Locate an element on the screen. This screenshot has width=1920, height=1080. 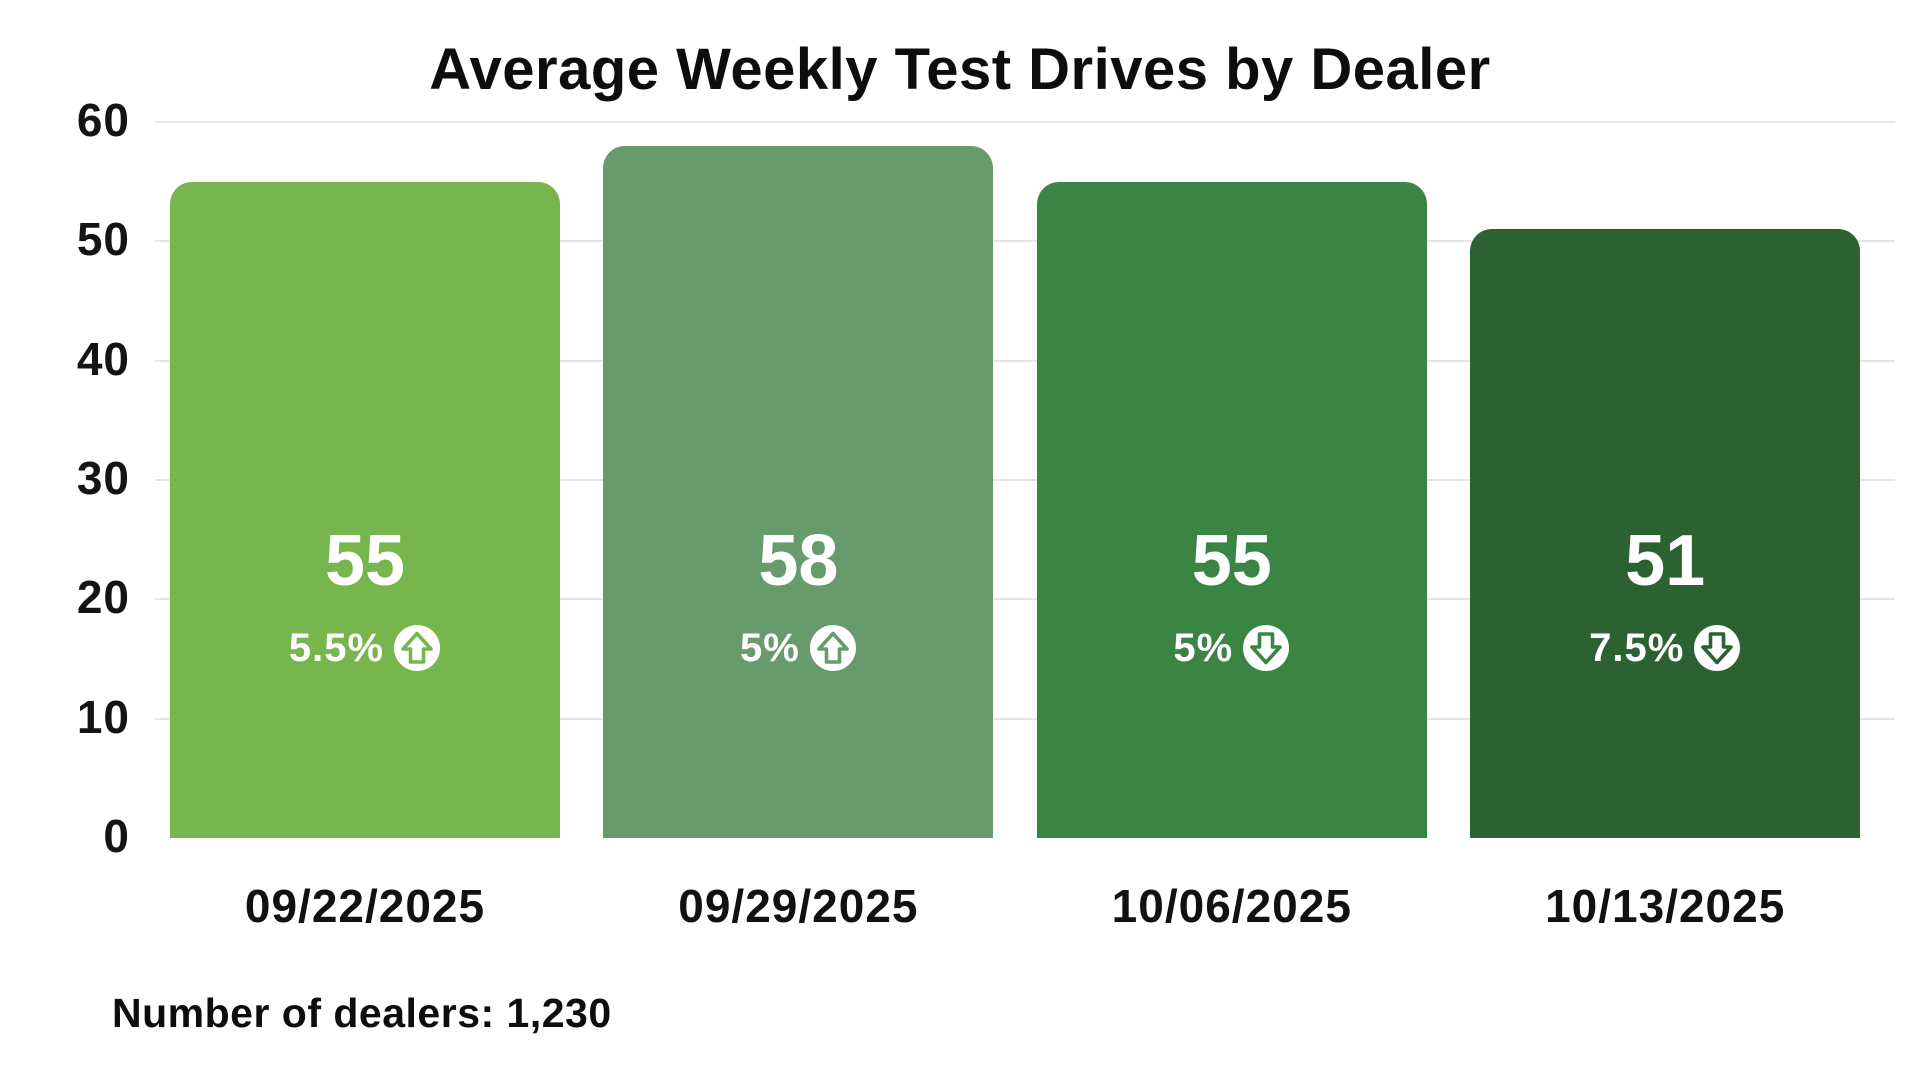
x-axis-category-label: 09/22/2025 is located at coordinates (365, 906).